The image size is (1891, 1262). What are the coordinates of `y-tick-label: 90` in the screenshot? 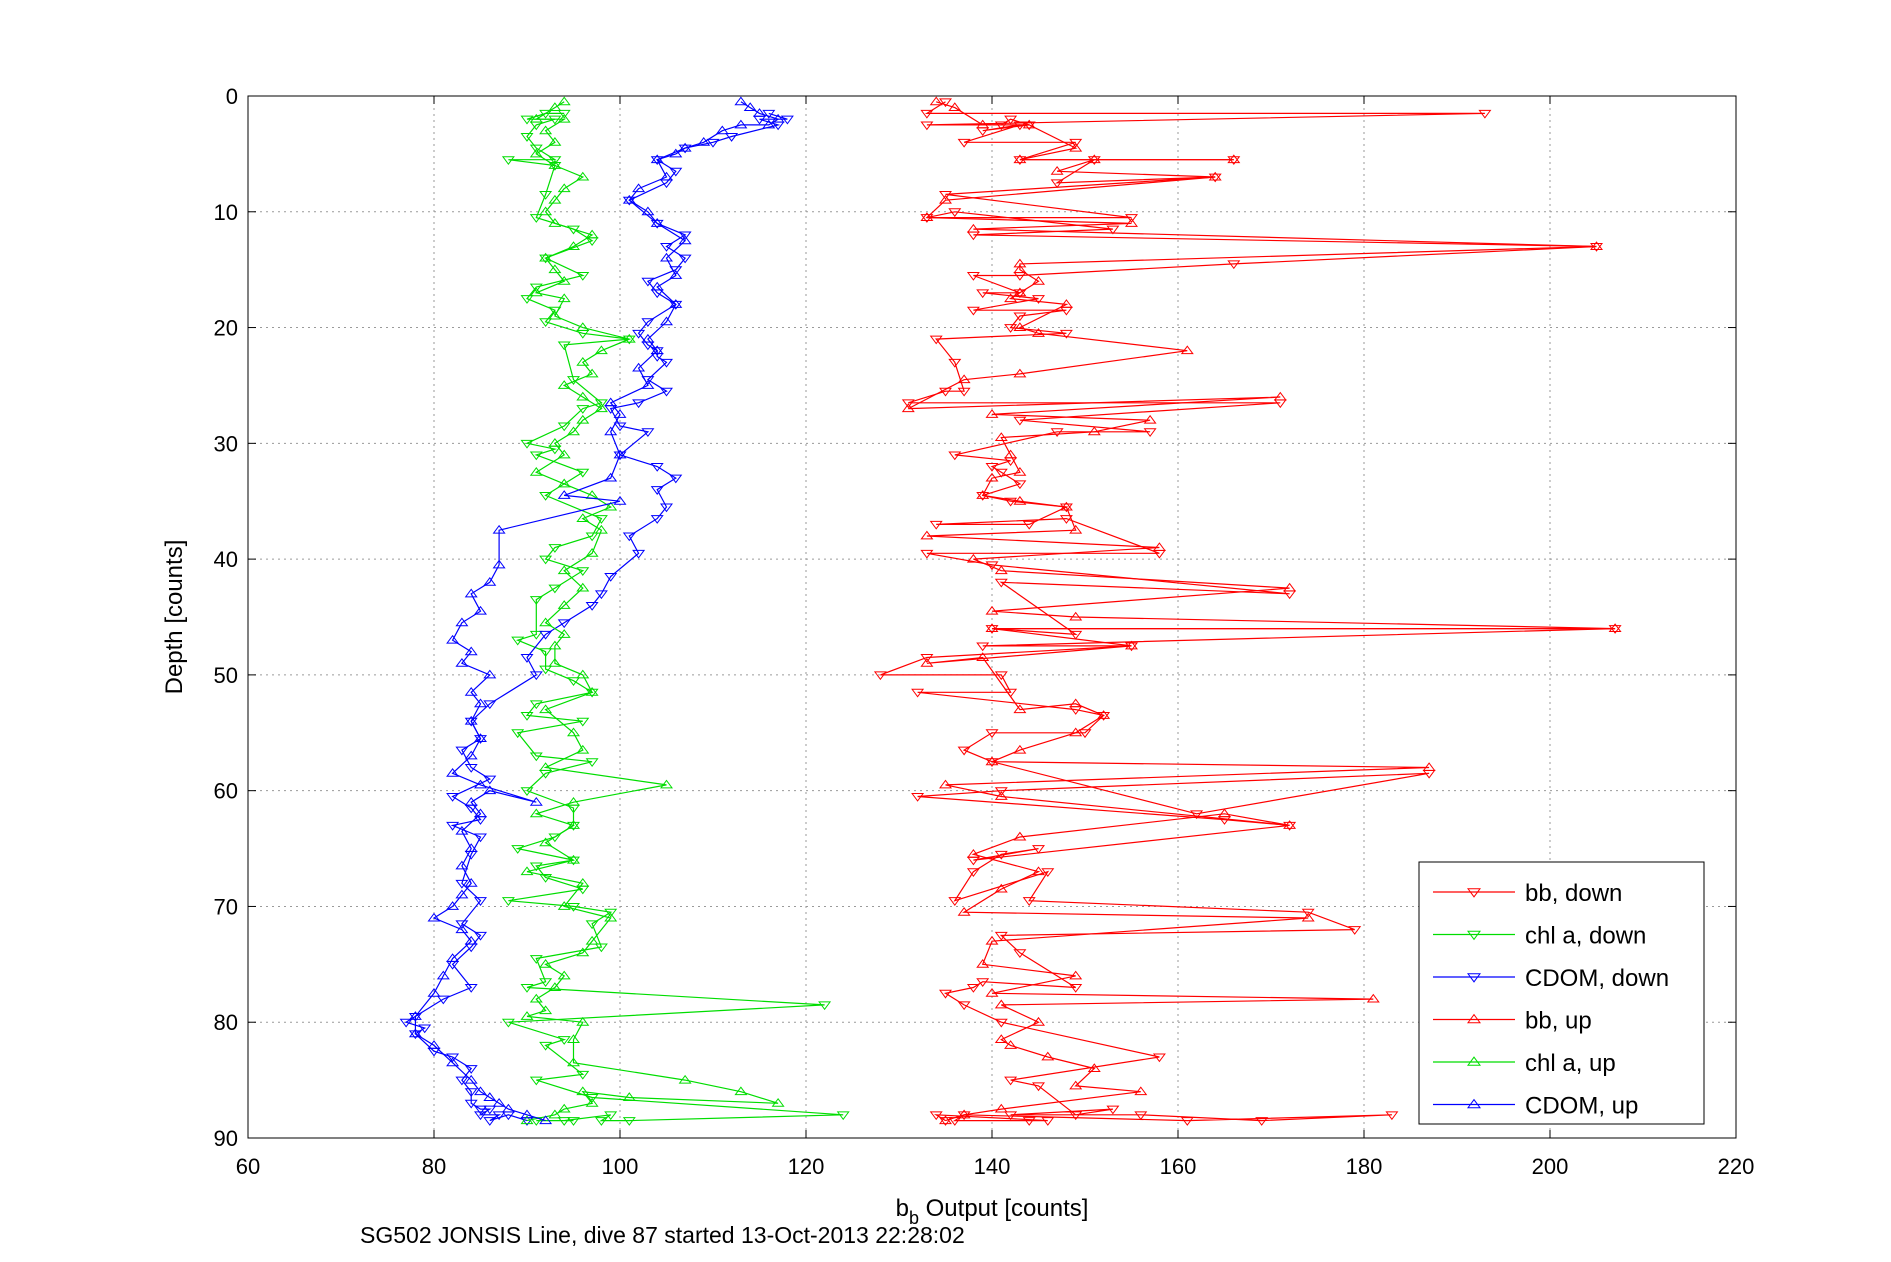 It's located at (226, 1138).